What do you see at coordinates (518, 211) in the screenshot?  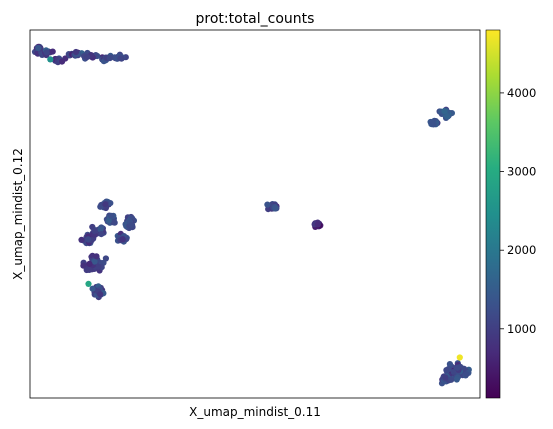 I see `colorbar-ticks: 1000 2000 3000 4000` at bounding box center [518, 211].